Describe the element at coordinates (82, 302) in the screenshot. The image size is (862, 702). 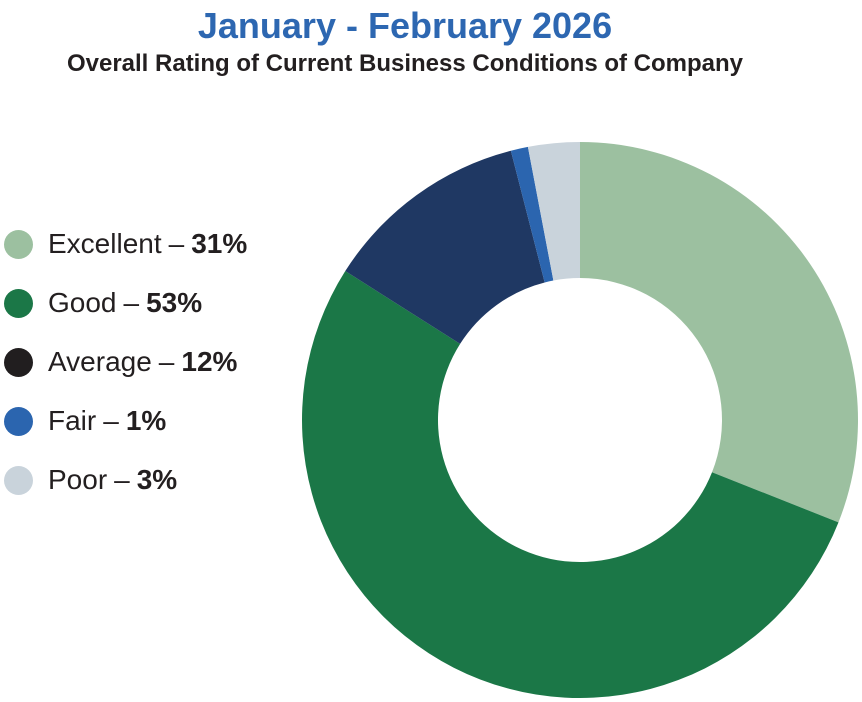
I see `legend-label: Good` at that location.